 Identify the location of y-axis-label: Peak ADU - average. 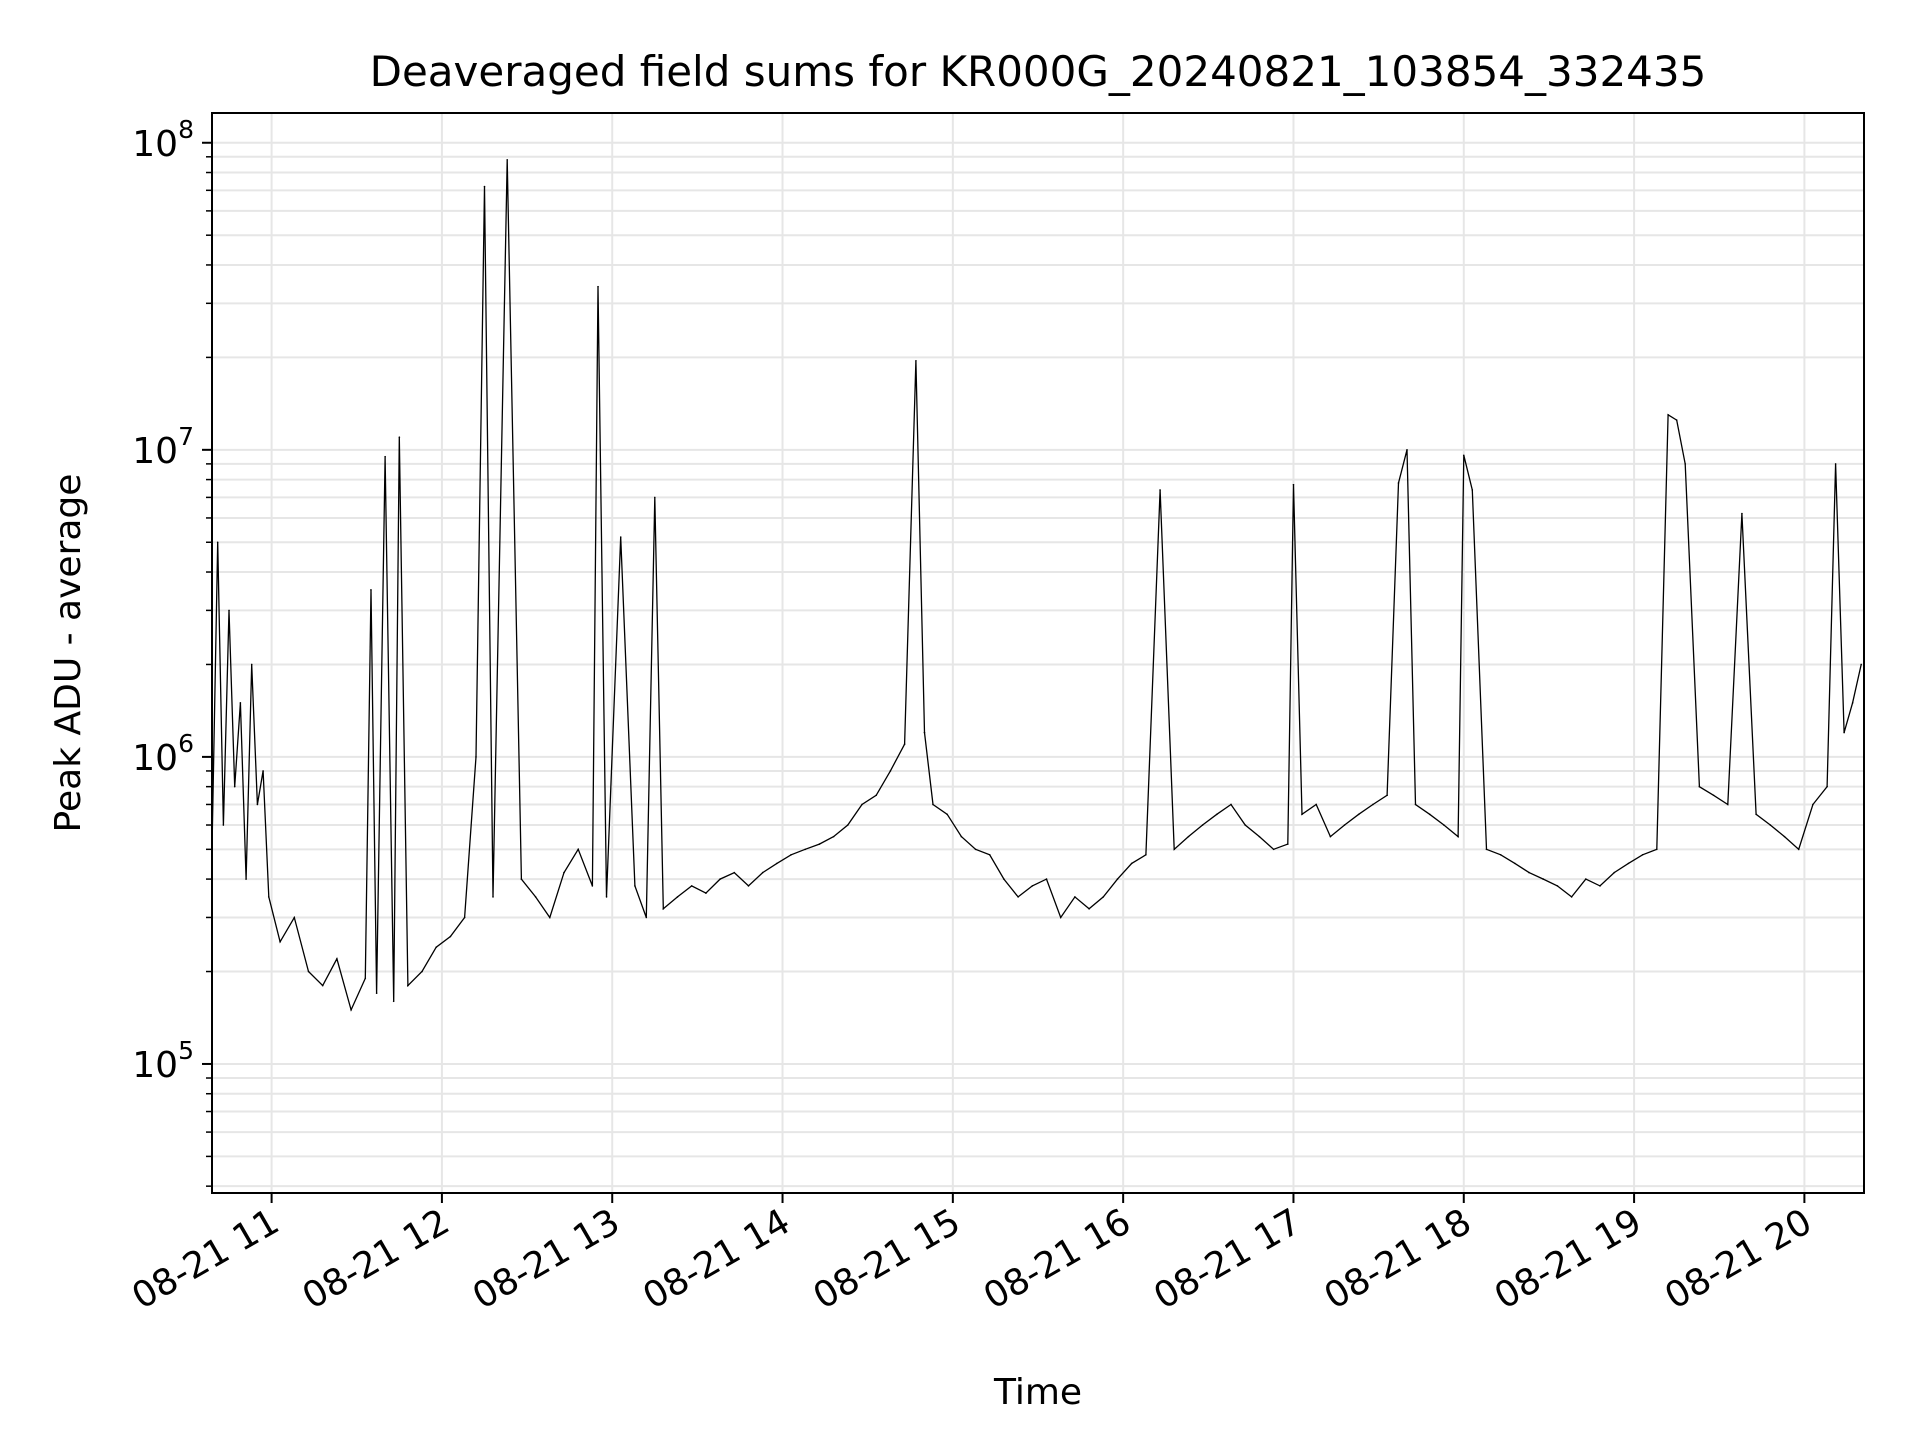
(68, 653).